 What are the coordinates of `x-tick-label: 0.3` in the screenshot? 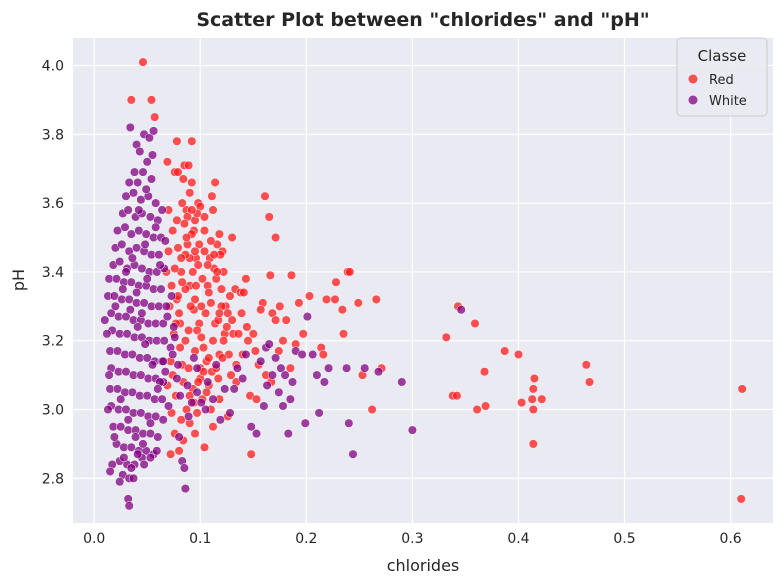 It's located at (412, 539).